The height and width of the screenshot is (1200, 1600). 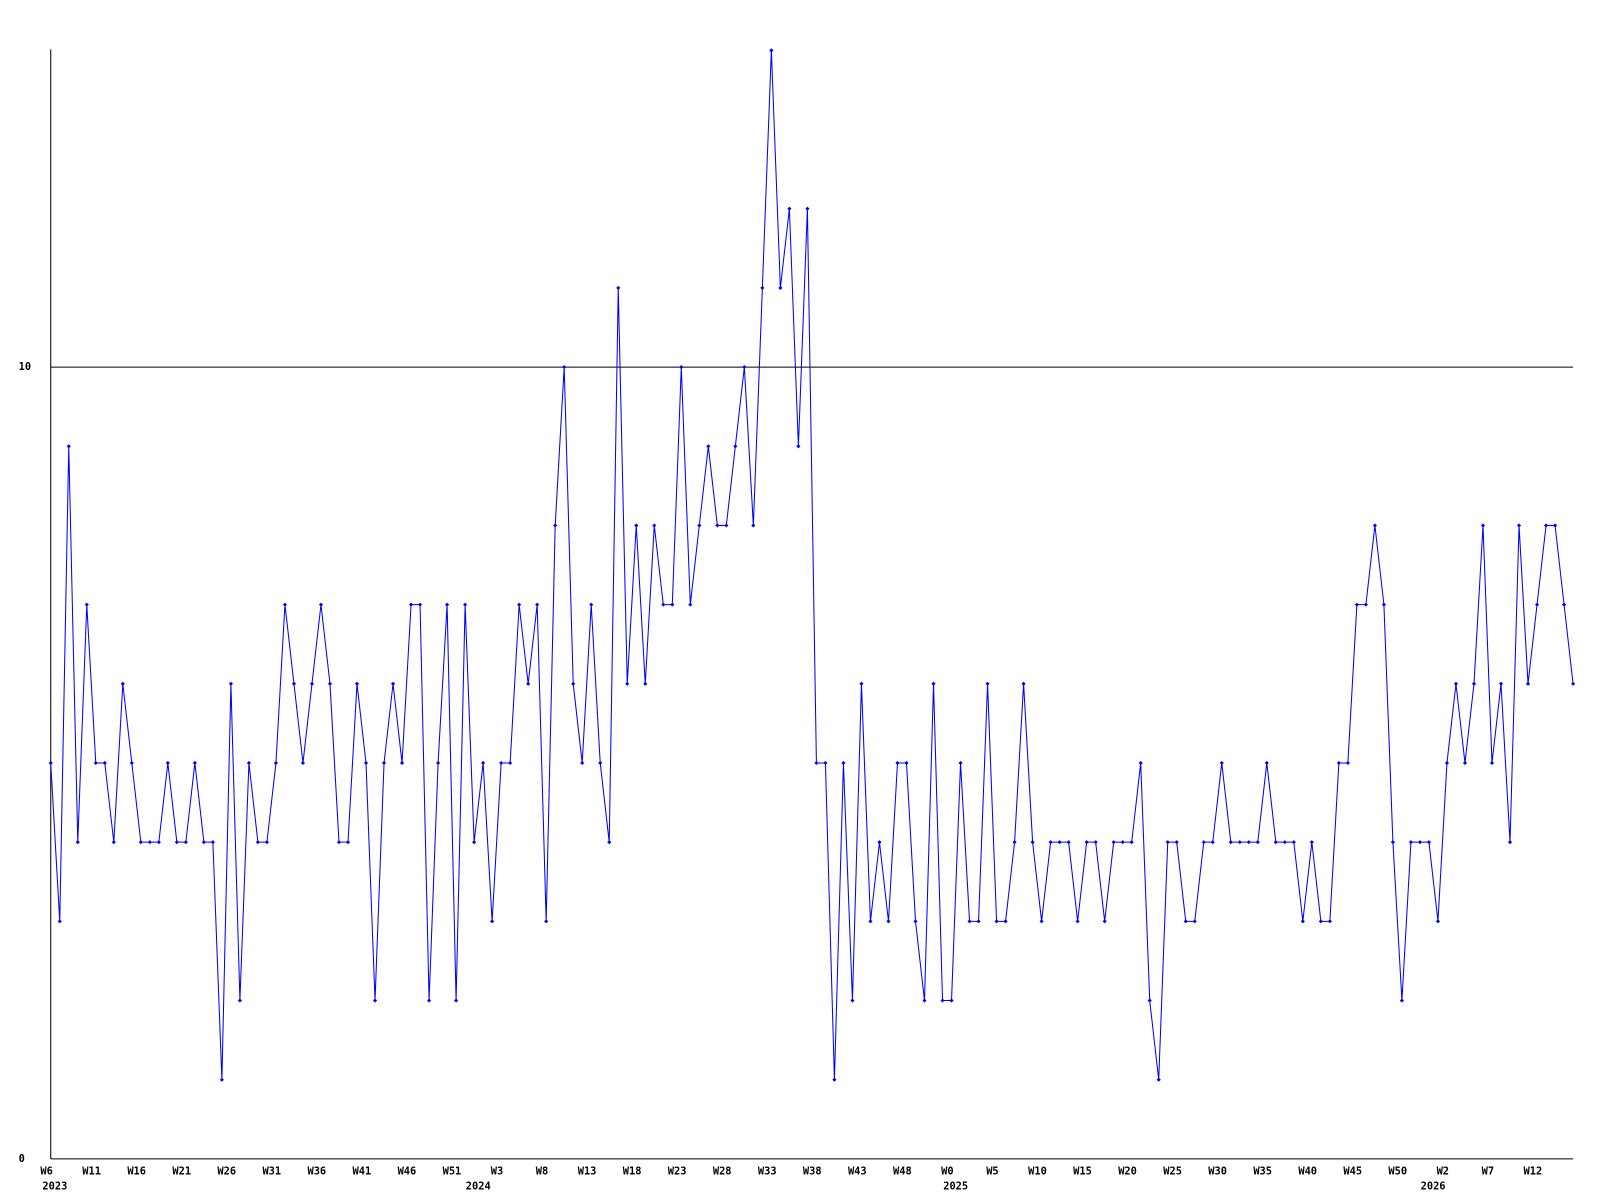 What do you see at coordinates (1082, 1171) in the screenshot?
I see `x-tick-label: W15` at bounding box center [1082, 1171].